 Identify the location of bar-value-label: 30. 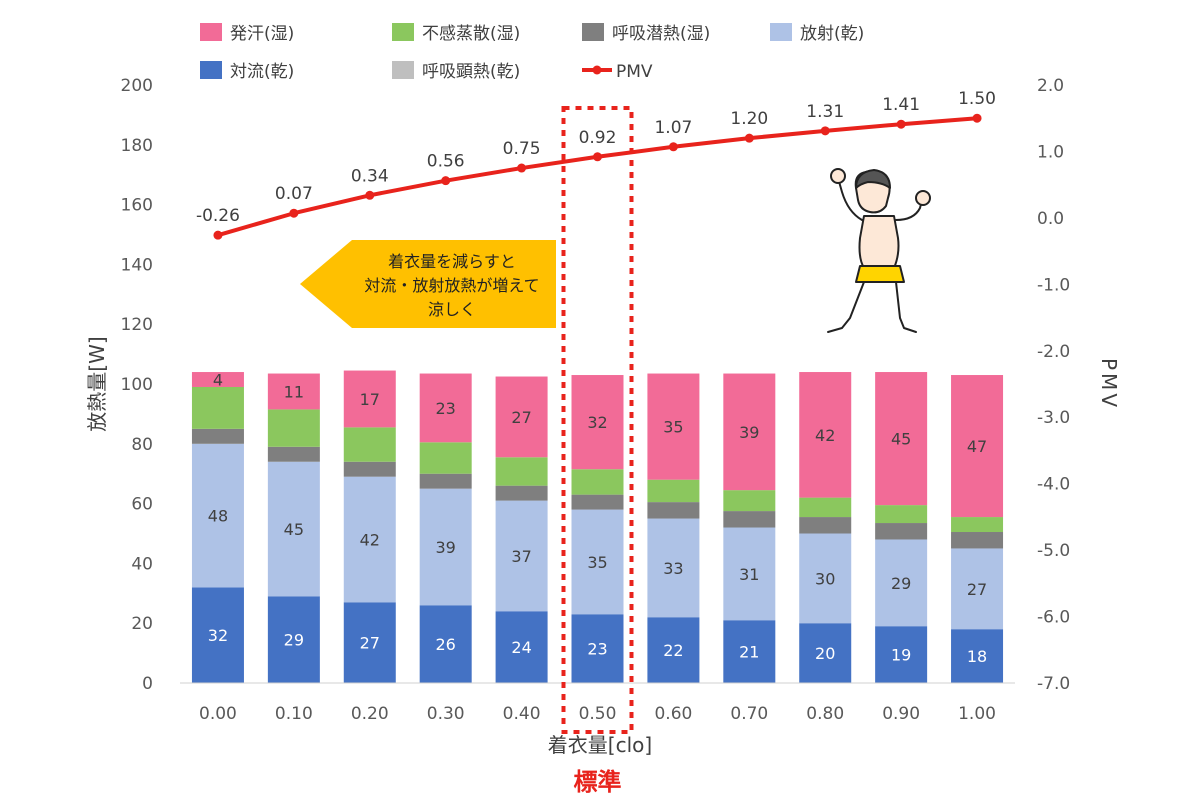
(825, 578).